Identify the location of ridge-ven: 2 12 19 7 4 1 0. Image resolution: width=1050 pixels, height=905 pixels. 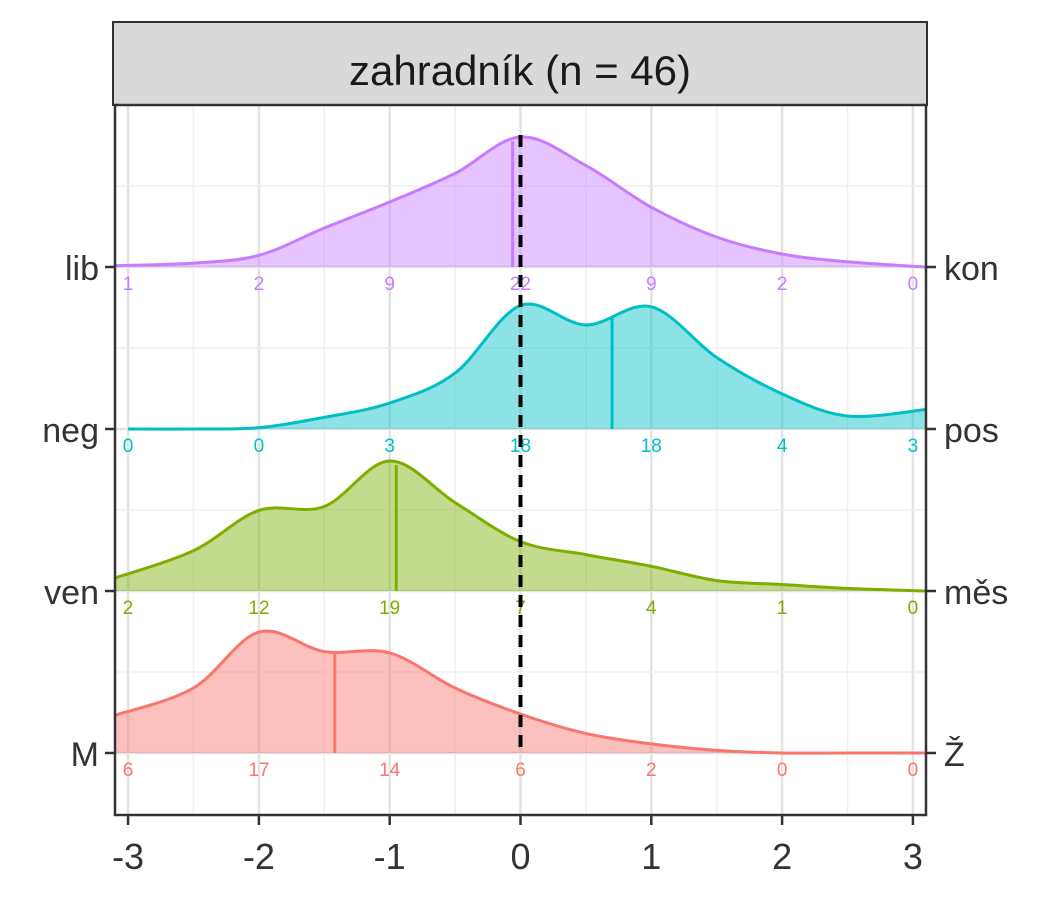
(520, 539).